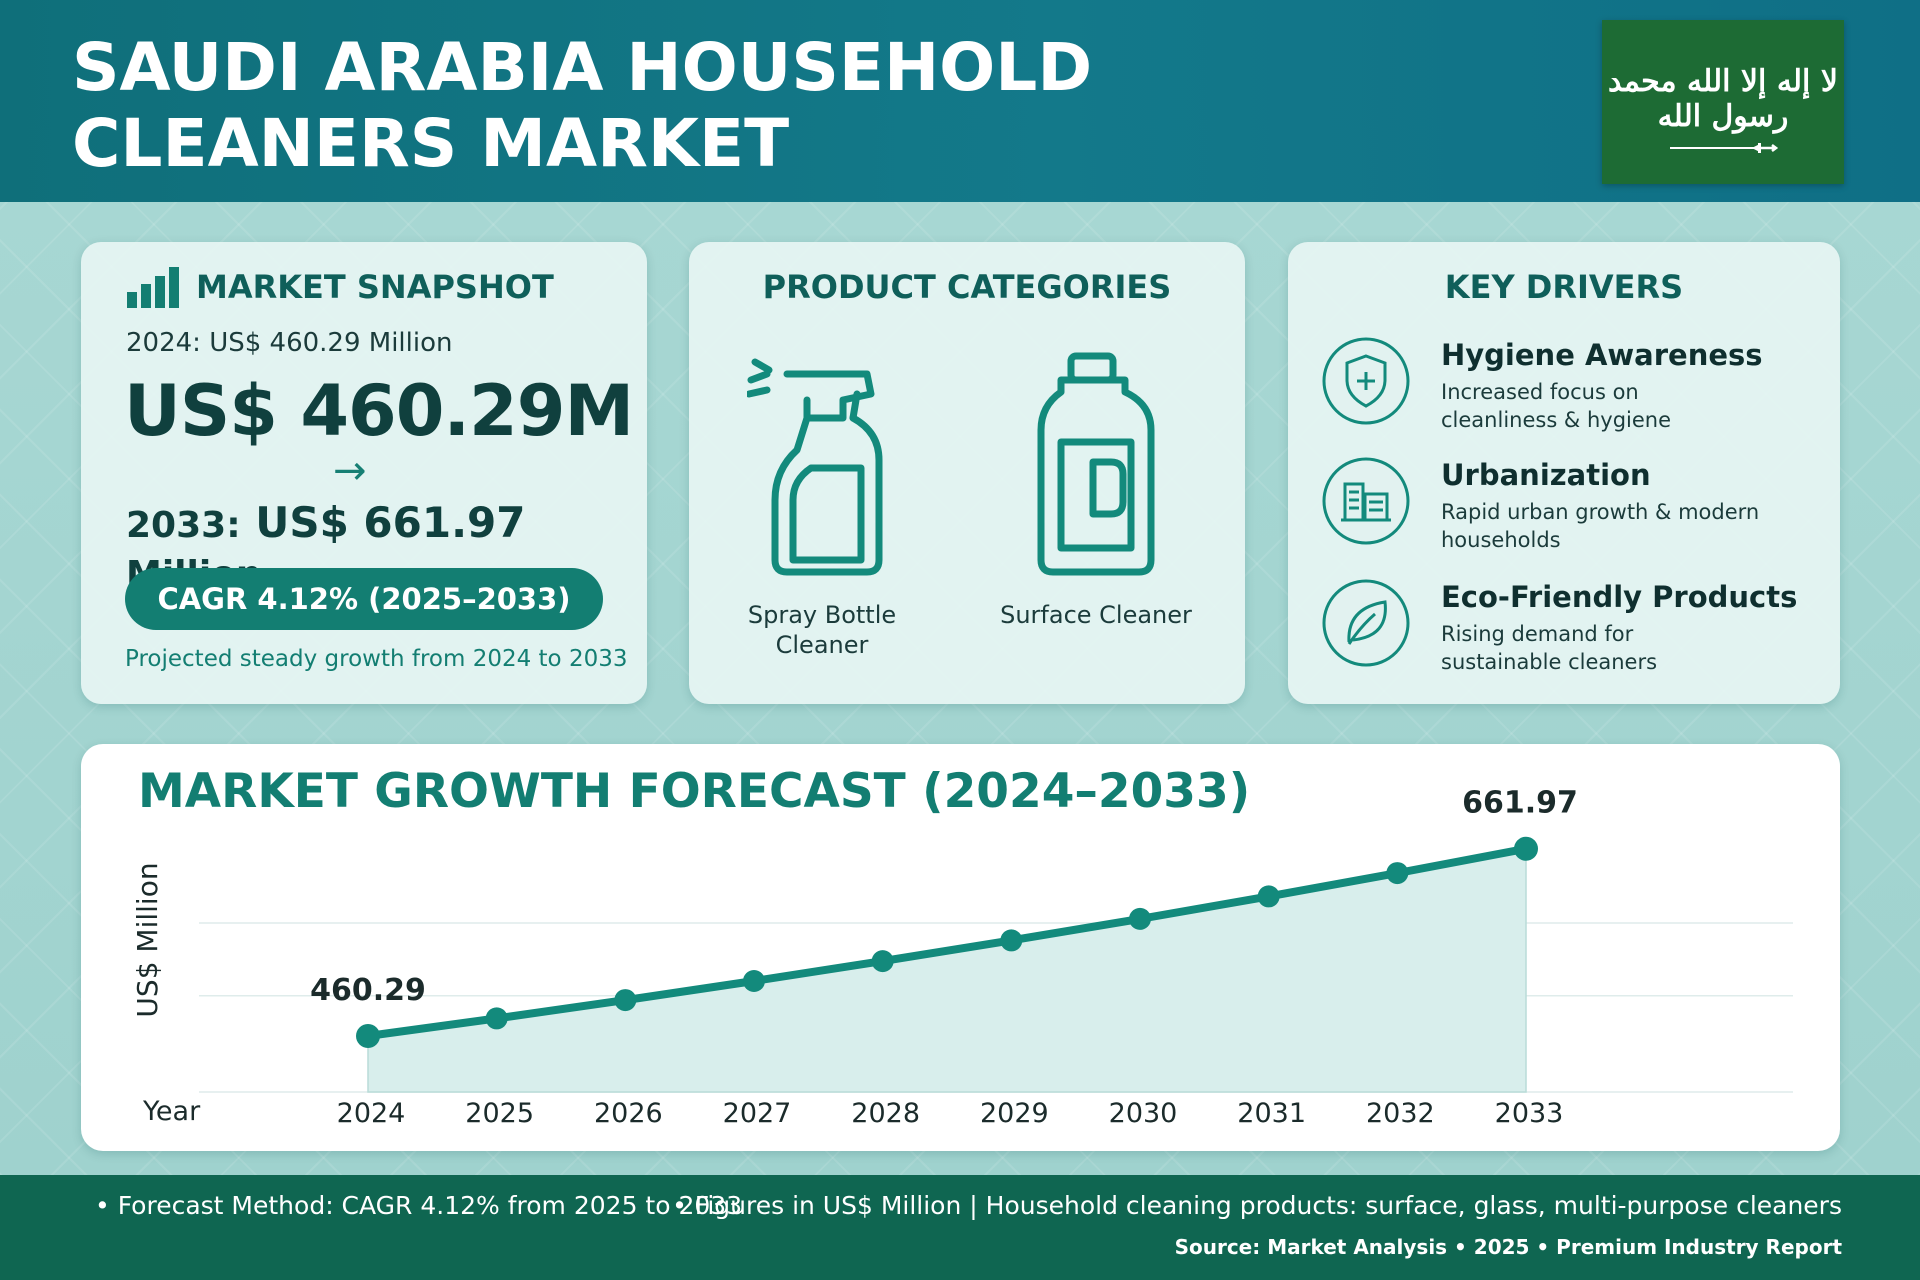  What do you see at coordinates (1271, 1113) in the screenshot?
I see `chart-x-tick-label: 2031` at bounding box center [1271, 1113].